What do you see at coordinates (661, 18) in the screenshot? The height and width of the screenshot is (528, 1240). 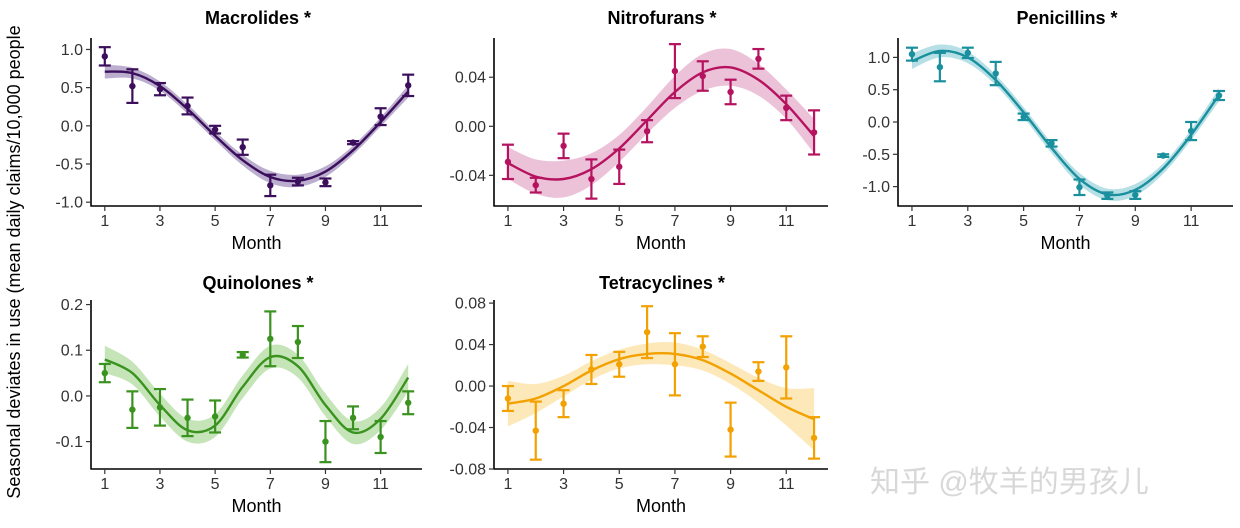 I see `panel-title: Nitrofurans *` at bounding box center [661, 18].